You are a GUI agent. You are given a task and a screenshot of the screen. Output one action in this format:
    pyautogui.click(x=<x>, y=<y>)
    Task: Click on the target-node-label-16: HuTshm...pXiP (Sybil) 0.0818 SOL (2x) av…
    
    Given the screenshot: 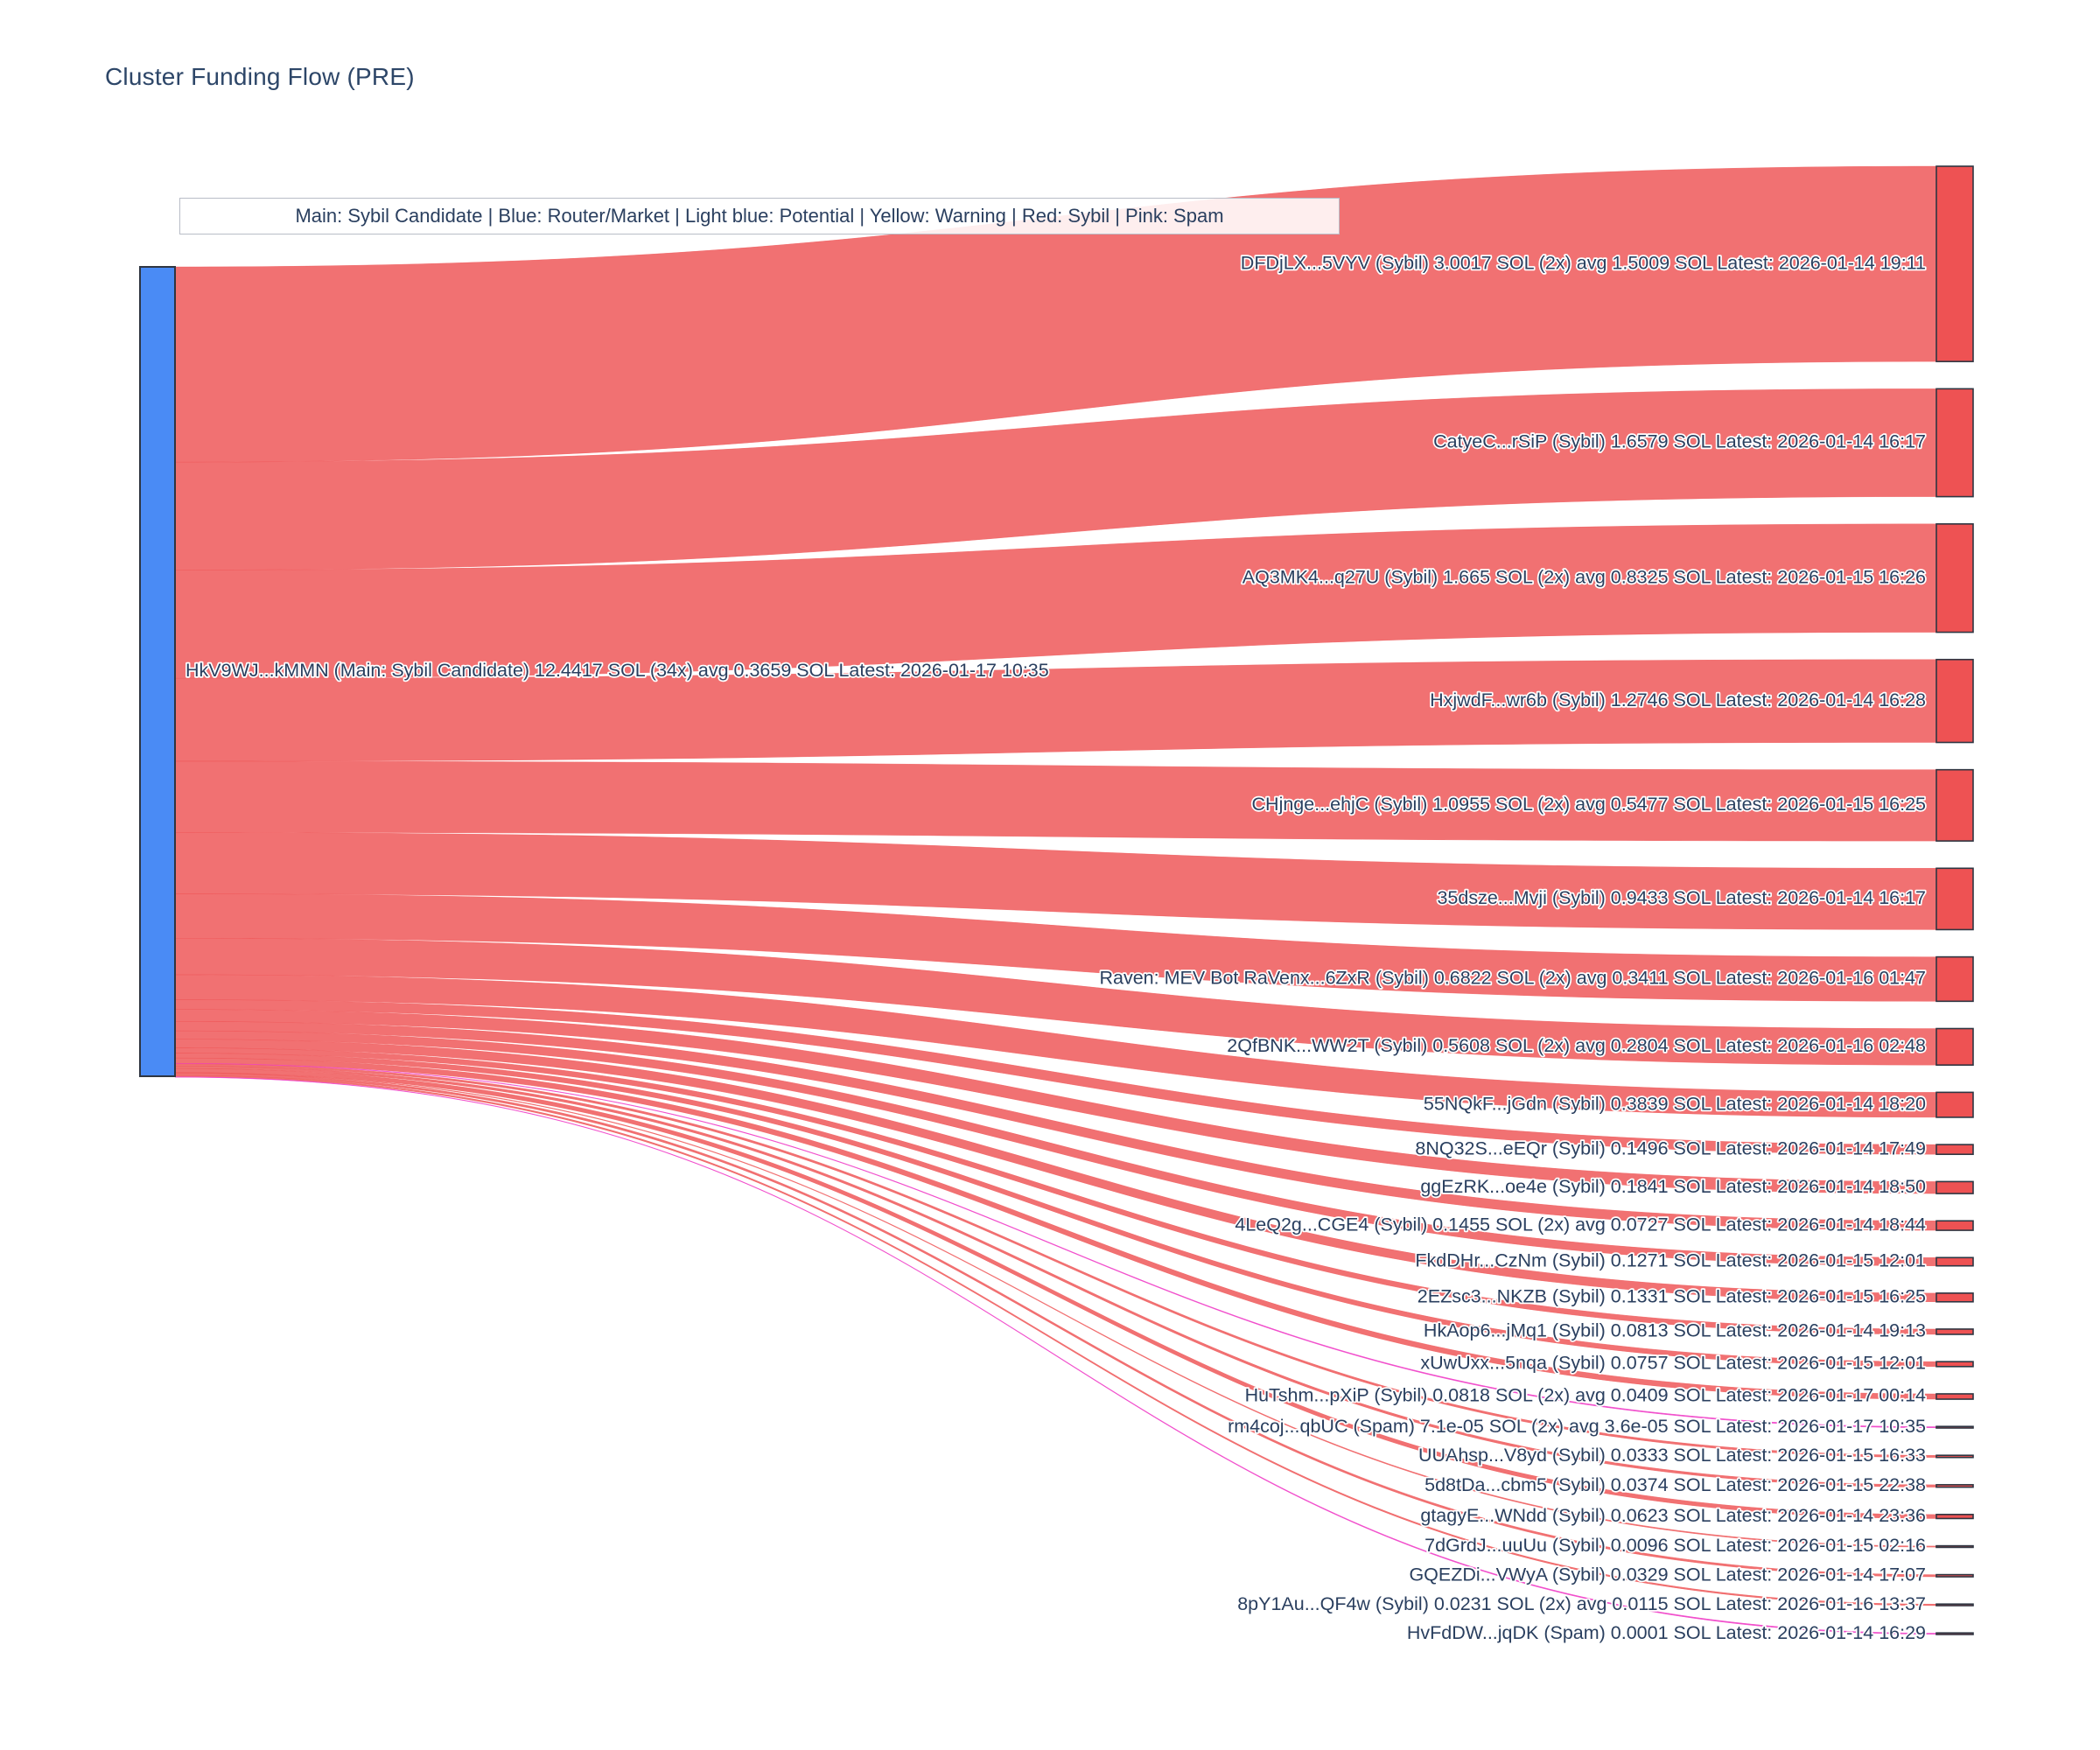 What is the action you would take?
    pyautogui.click(x=1585, y=1395)
    